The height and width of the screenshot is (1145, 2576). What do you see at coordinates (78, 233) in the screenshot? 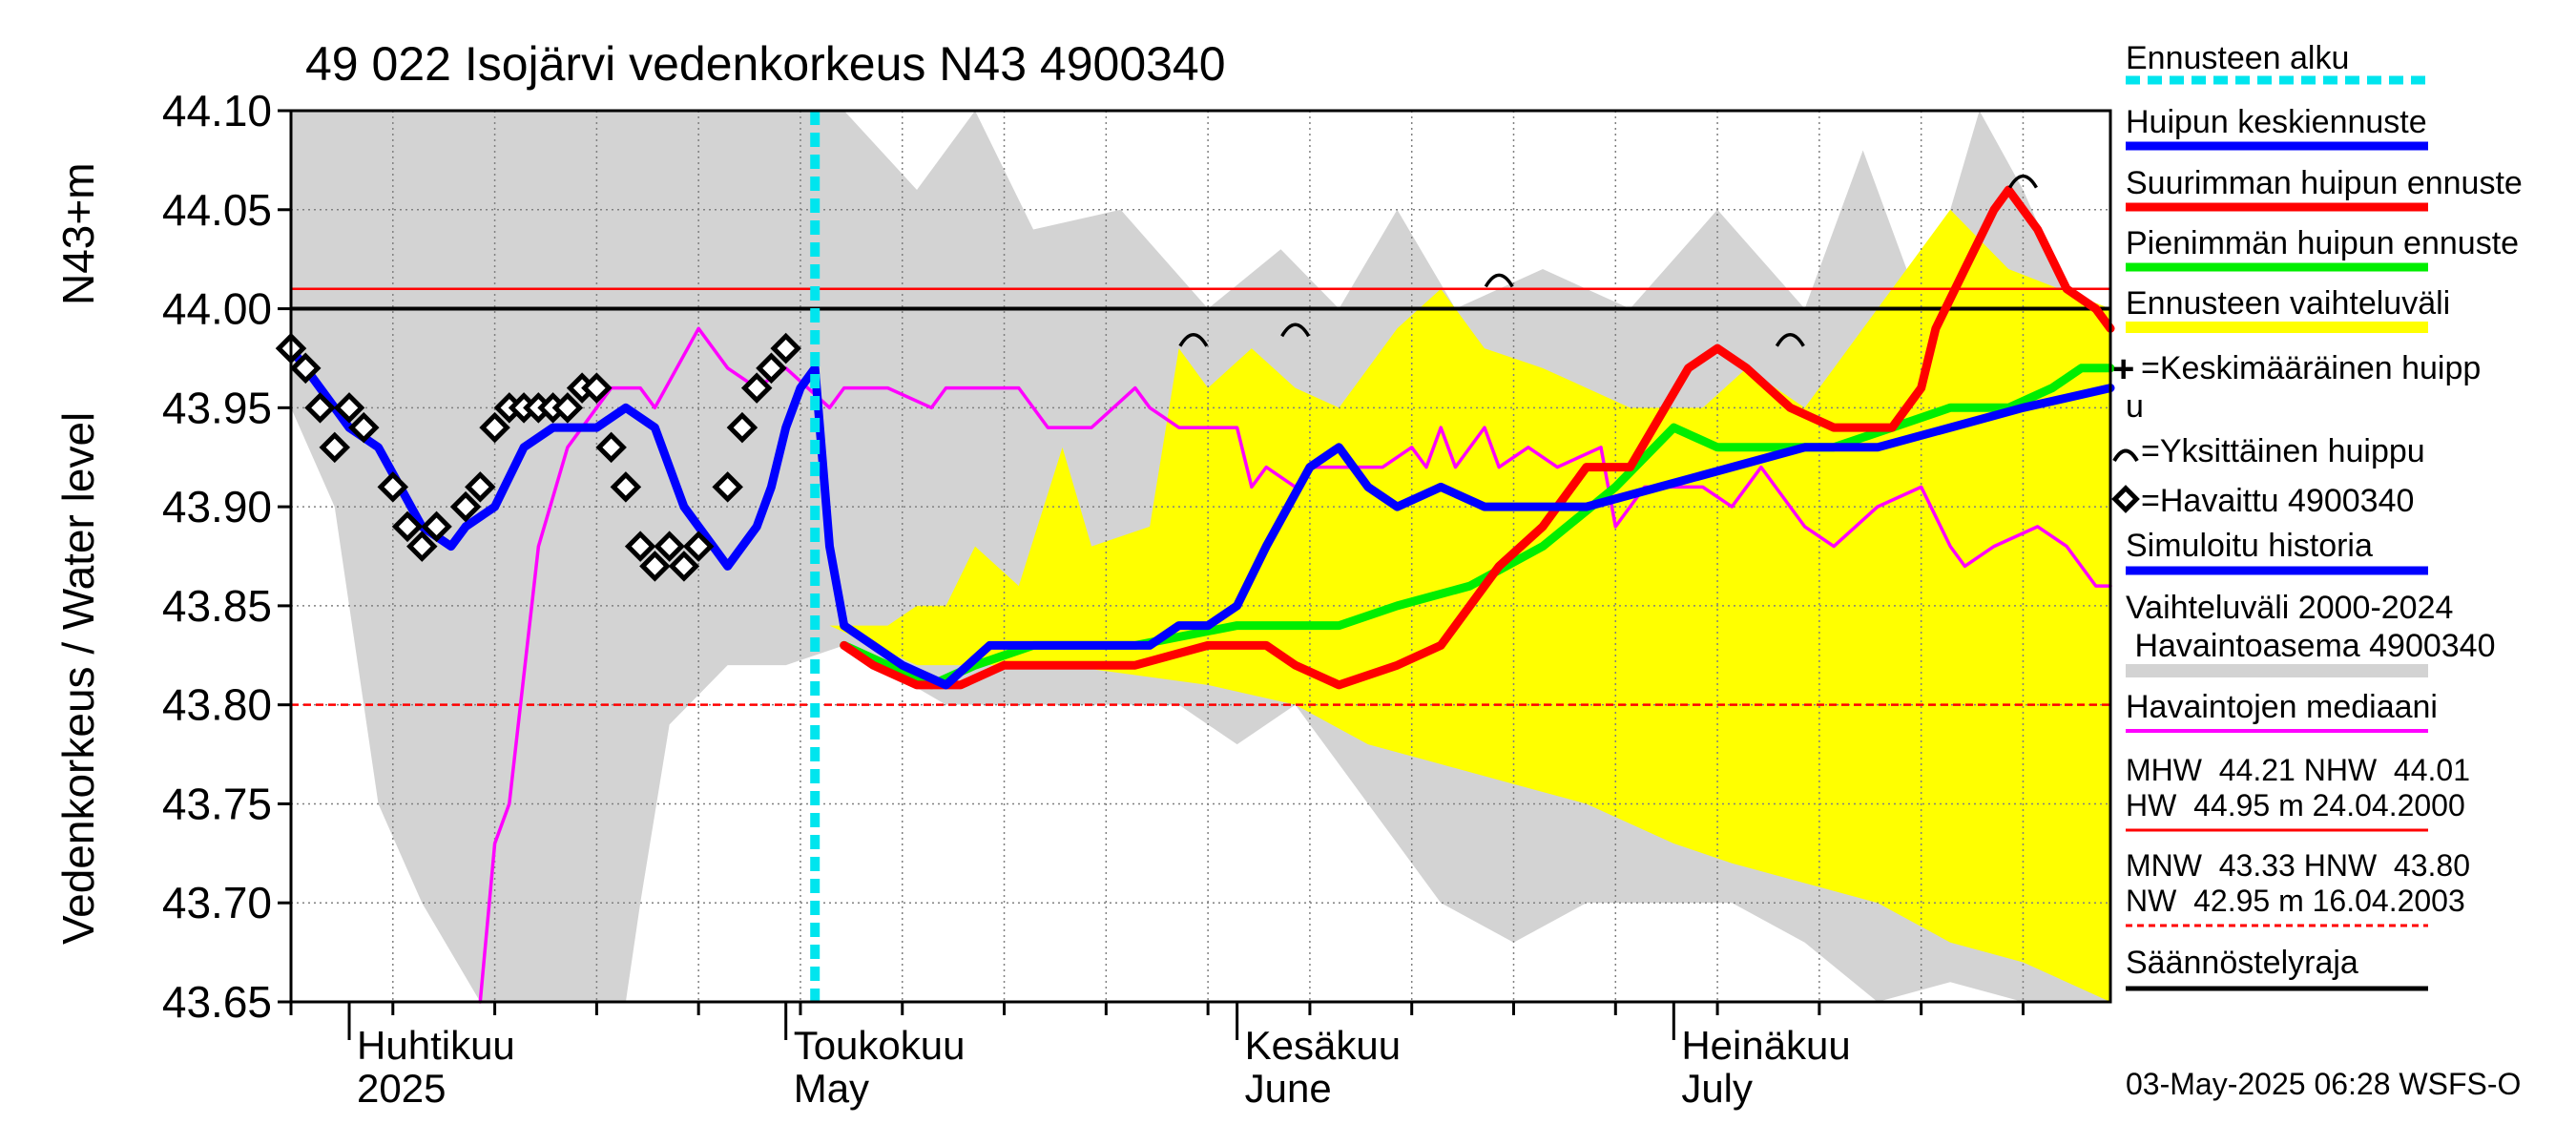
I see `y-axis-unit: N43+m` at bounding box center [78, 233].